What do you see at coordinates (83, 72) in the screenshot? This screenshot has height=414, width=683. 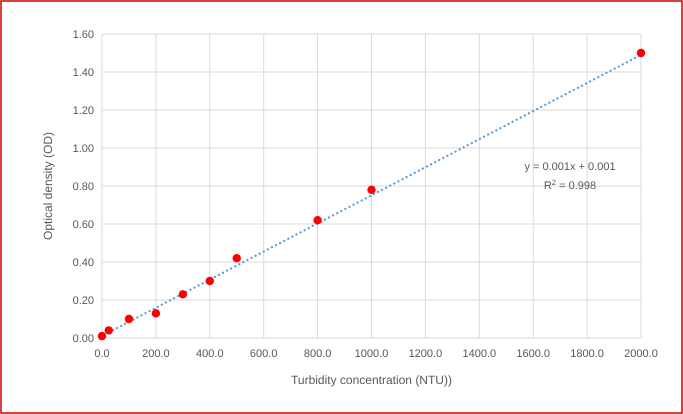 I see `y-tick-label: 1.40` at bounding box center [83, 72].